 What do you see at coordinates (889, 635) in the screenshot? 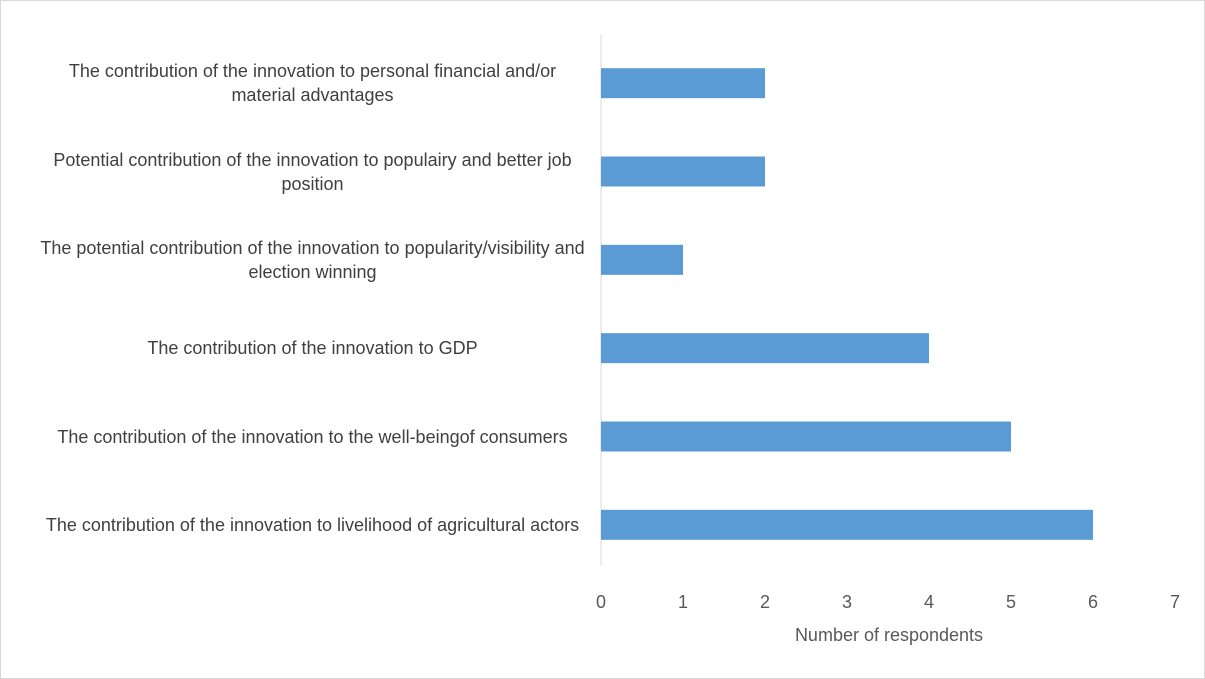
I see `x-axis-title: Number of respondents` at bounding box center [889, 635].